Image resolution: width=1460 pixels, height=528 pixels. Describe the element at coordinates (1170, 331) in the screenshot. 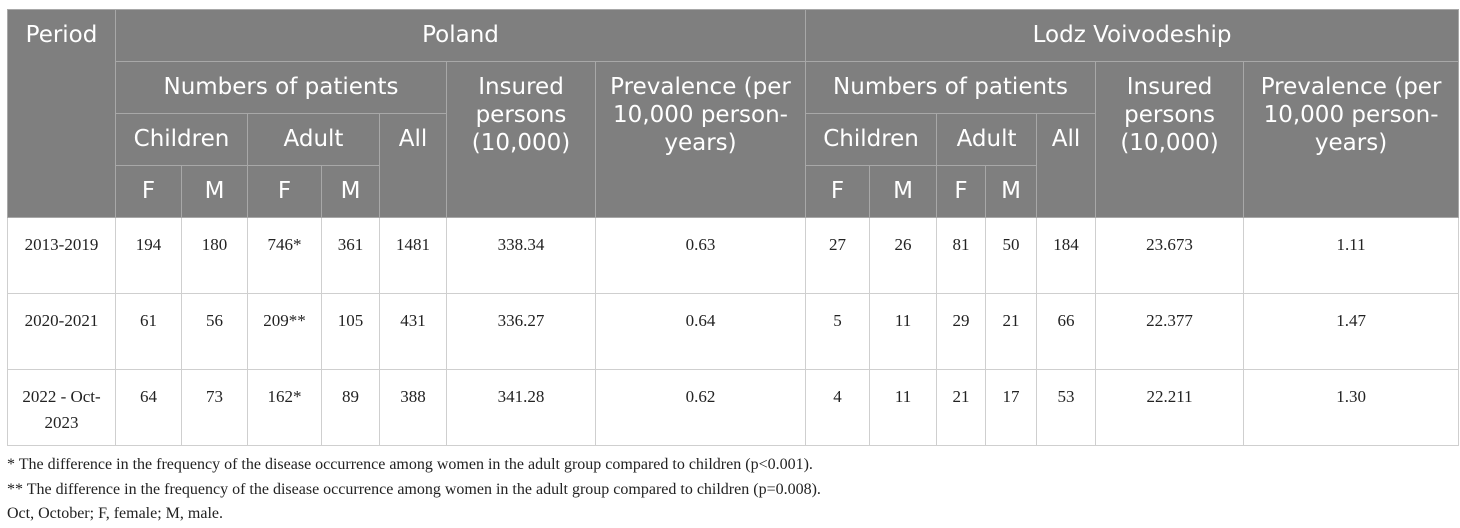

I see `data-cell: 22.377` at that location.